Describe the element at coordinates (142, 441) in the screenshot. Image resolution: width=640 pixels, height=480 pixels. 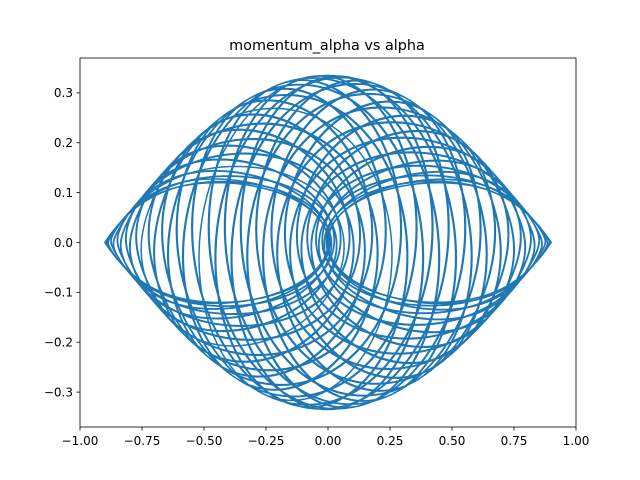
I see `x-tick-label: −0.75` at that location.